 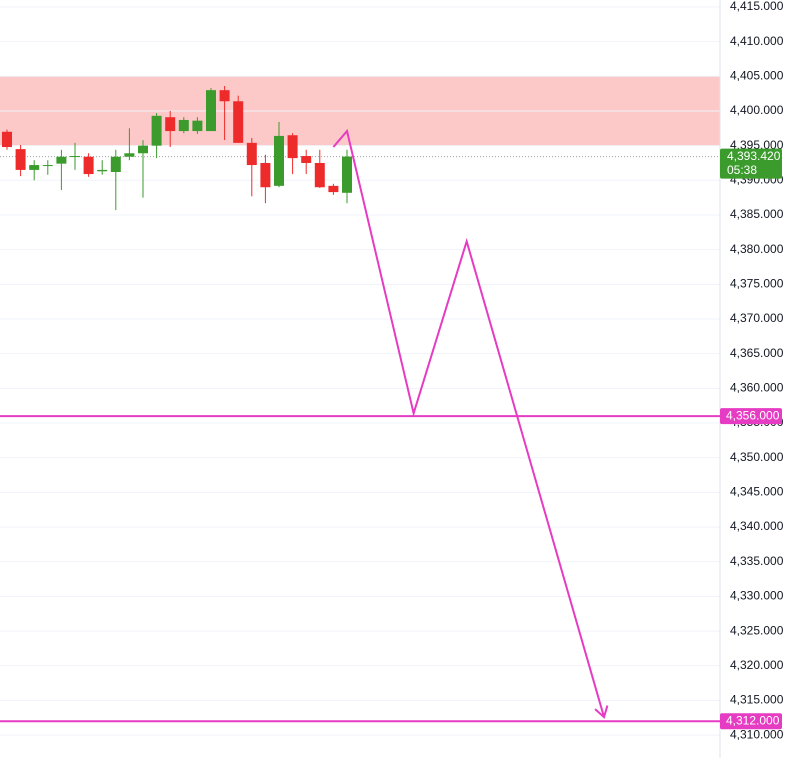 I want to click on y-tick-label: 4,330.000, so click(x=757, y=596).